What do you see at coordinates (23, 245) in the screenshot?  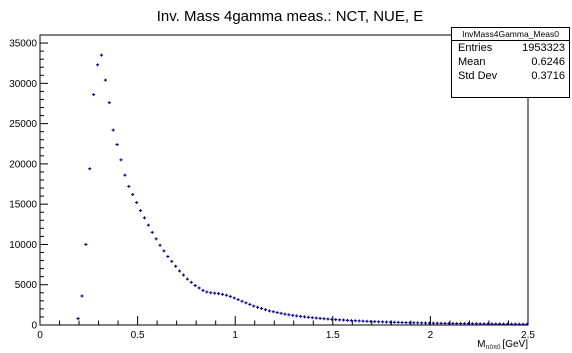 I see `y-tick-label: 10000` at bounding box center [23, 245].